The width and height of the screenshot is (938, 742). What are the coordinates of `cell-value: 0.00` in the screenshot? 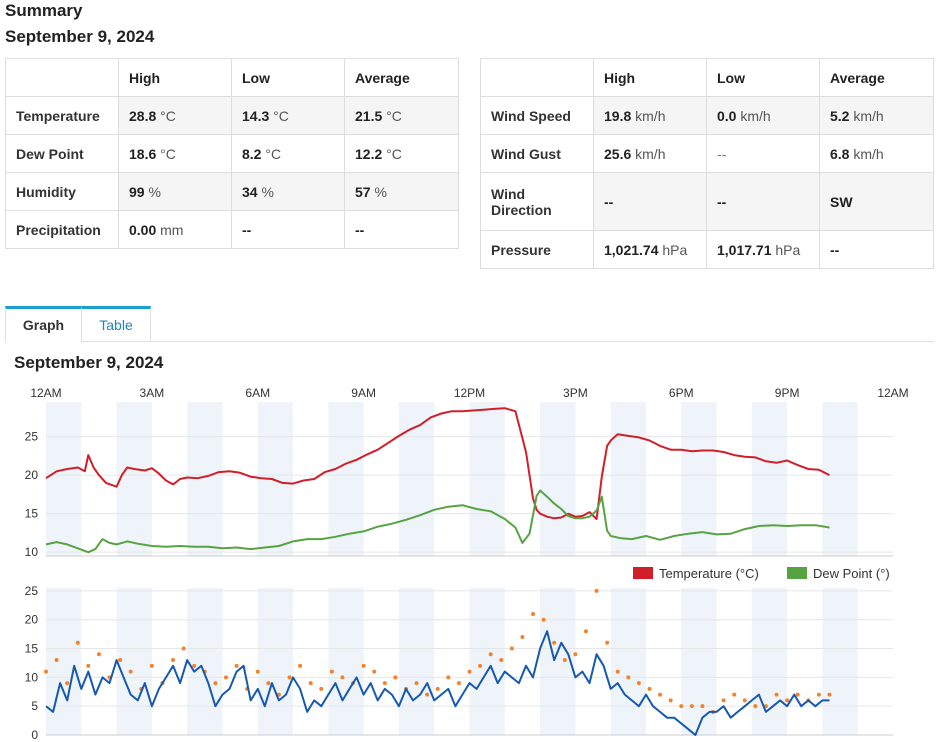 It's located at (143, 229).